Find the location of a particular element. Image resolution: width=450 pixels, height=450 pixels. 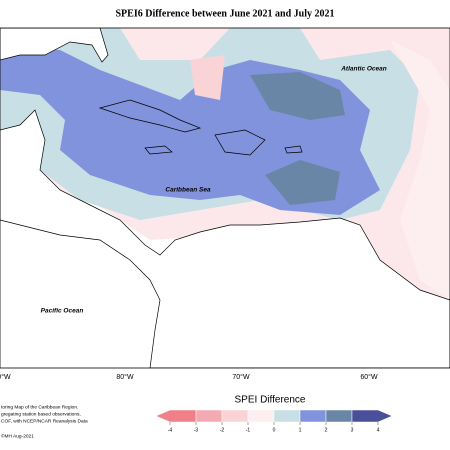

footnote-line: gregating station based observations, is located at coordinates (41, 414).